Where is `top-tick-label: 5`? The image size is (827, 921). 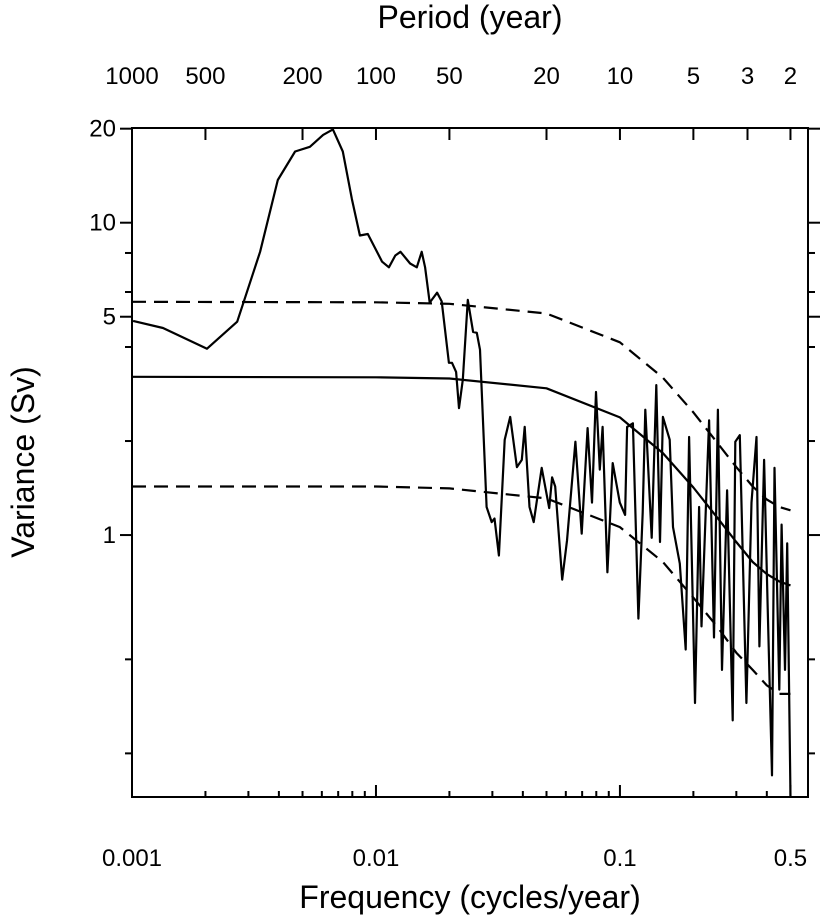
top-tick-label: 5 is located at coordinates (693, 76).